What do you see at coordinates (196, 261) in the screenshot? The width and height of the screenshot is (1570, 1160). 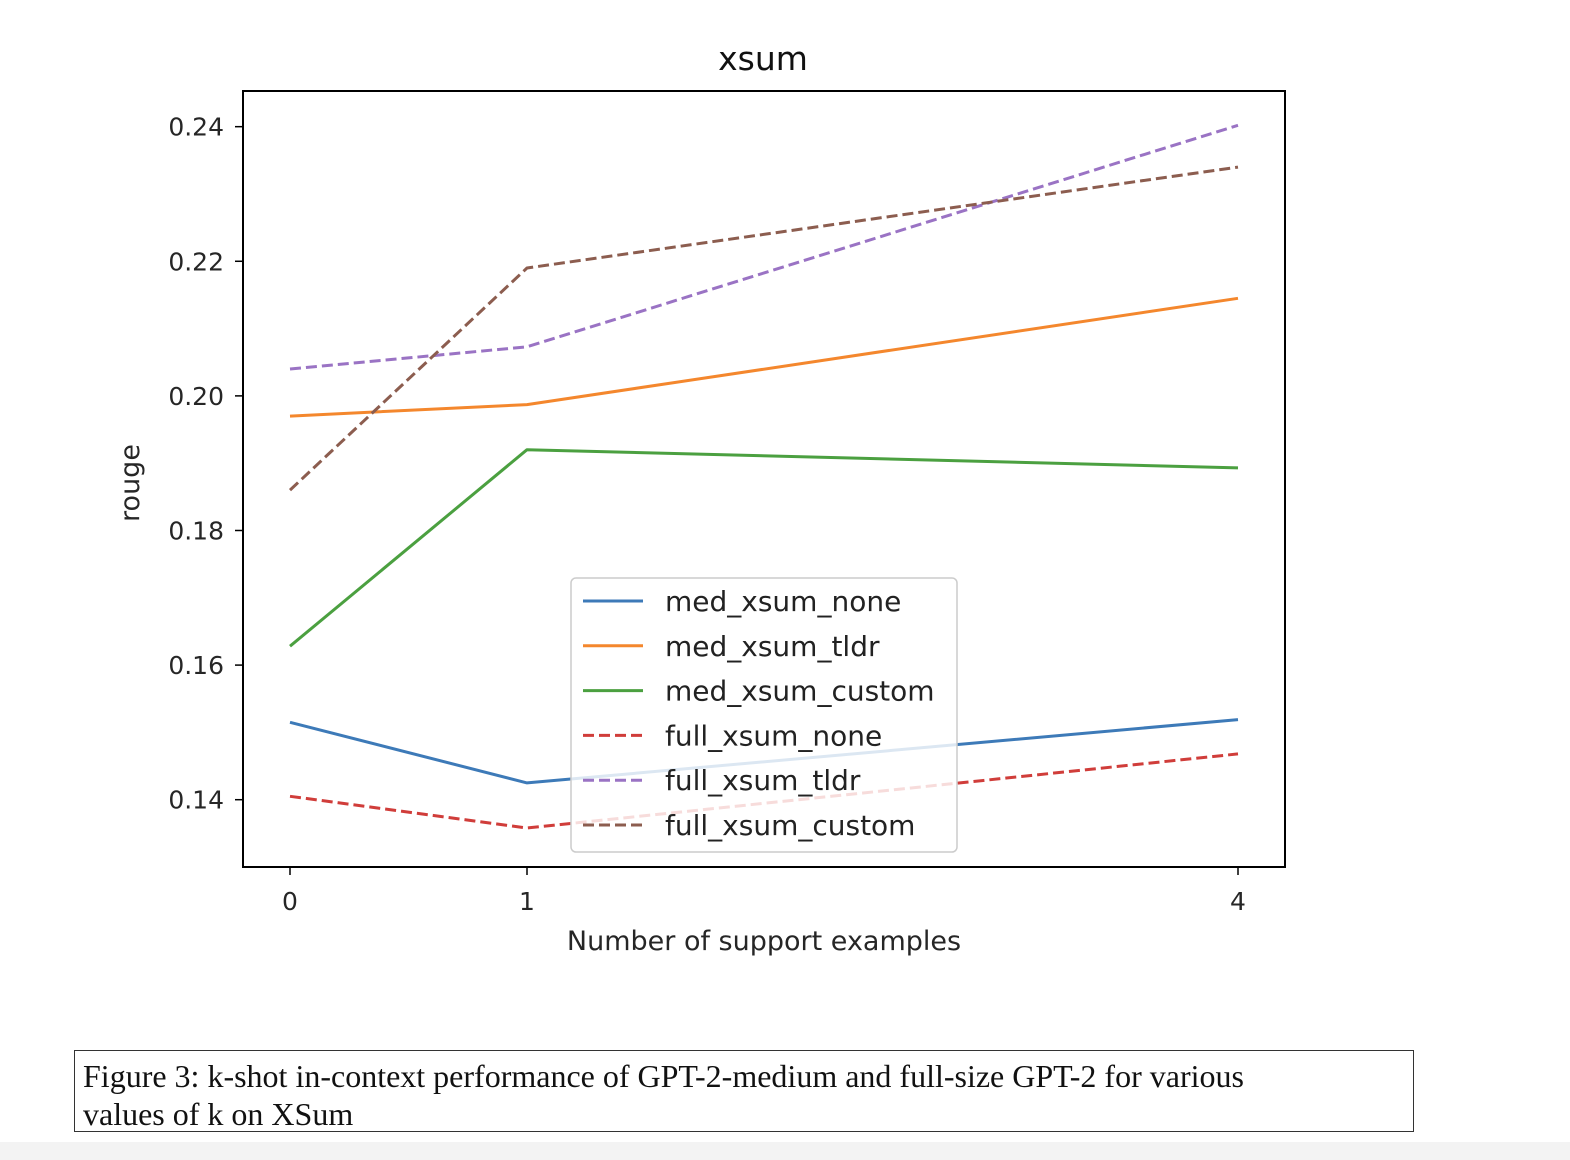 I see `y-tick-label: 0.22` at bounding box center [196, 261].